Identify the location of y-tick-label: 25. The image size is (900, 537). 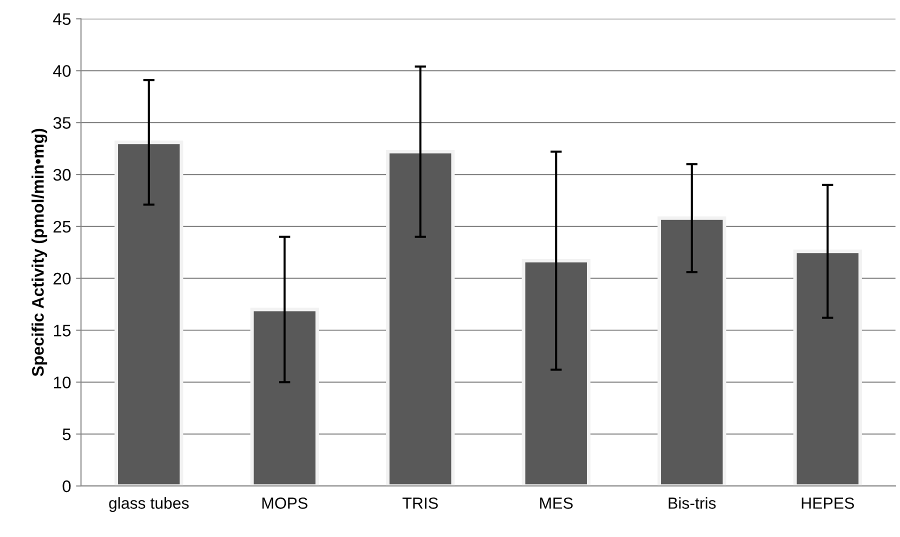
(62, 226).